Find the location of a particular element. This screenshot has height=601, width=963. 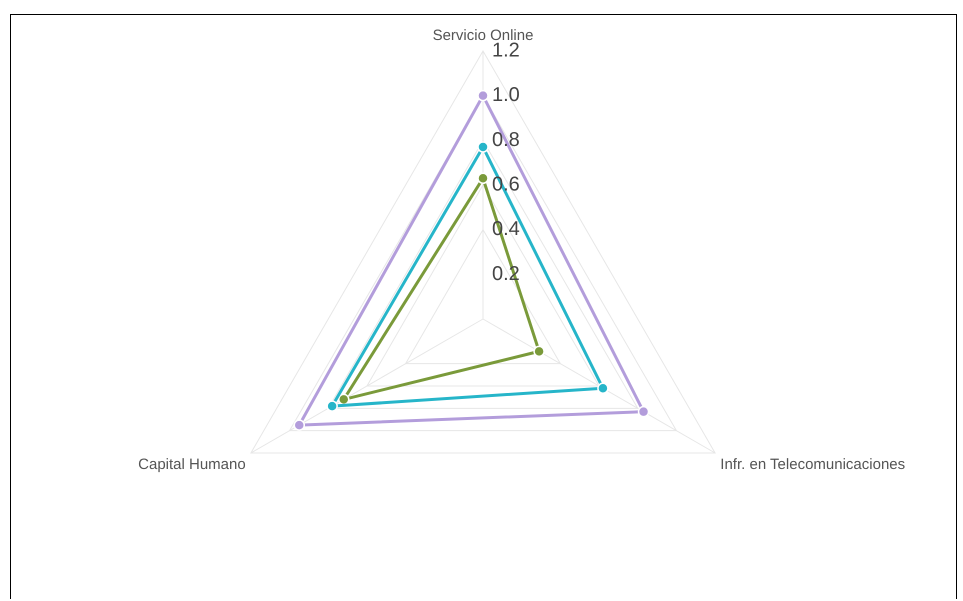

spoke-label: Capital Humano is located at coordinates (192, 465).